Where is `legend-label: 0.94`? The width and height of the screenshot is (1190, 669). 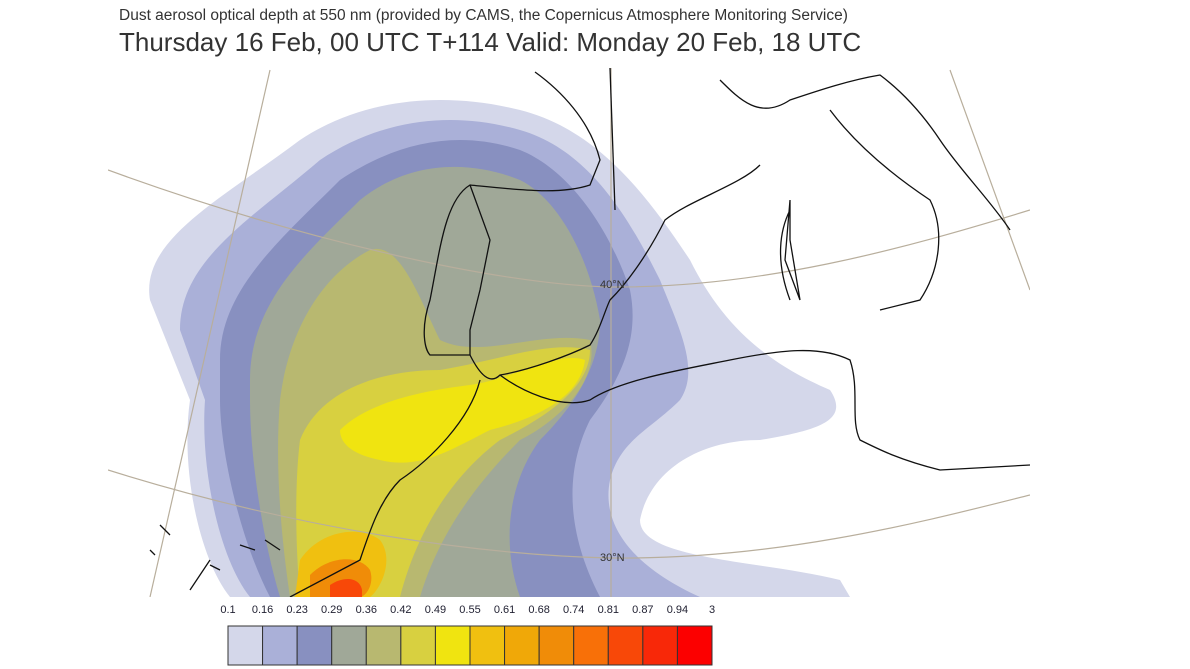
legend-label: 0.94 is located at coordinates (677, 610).